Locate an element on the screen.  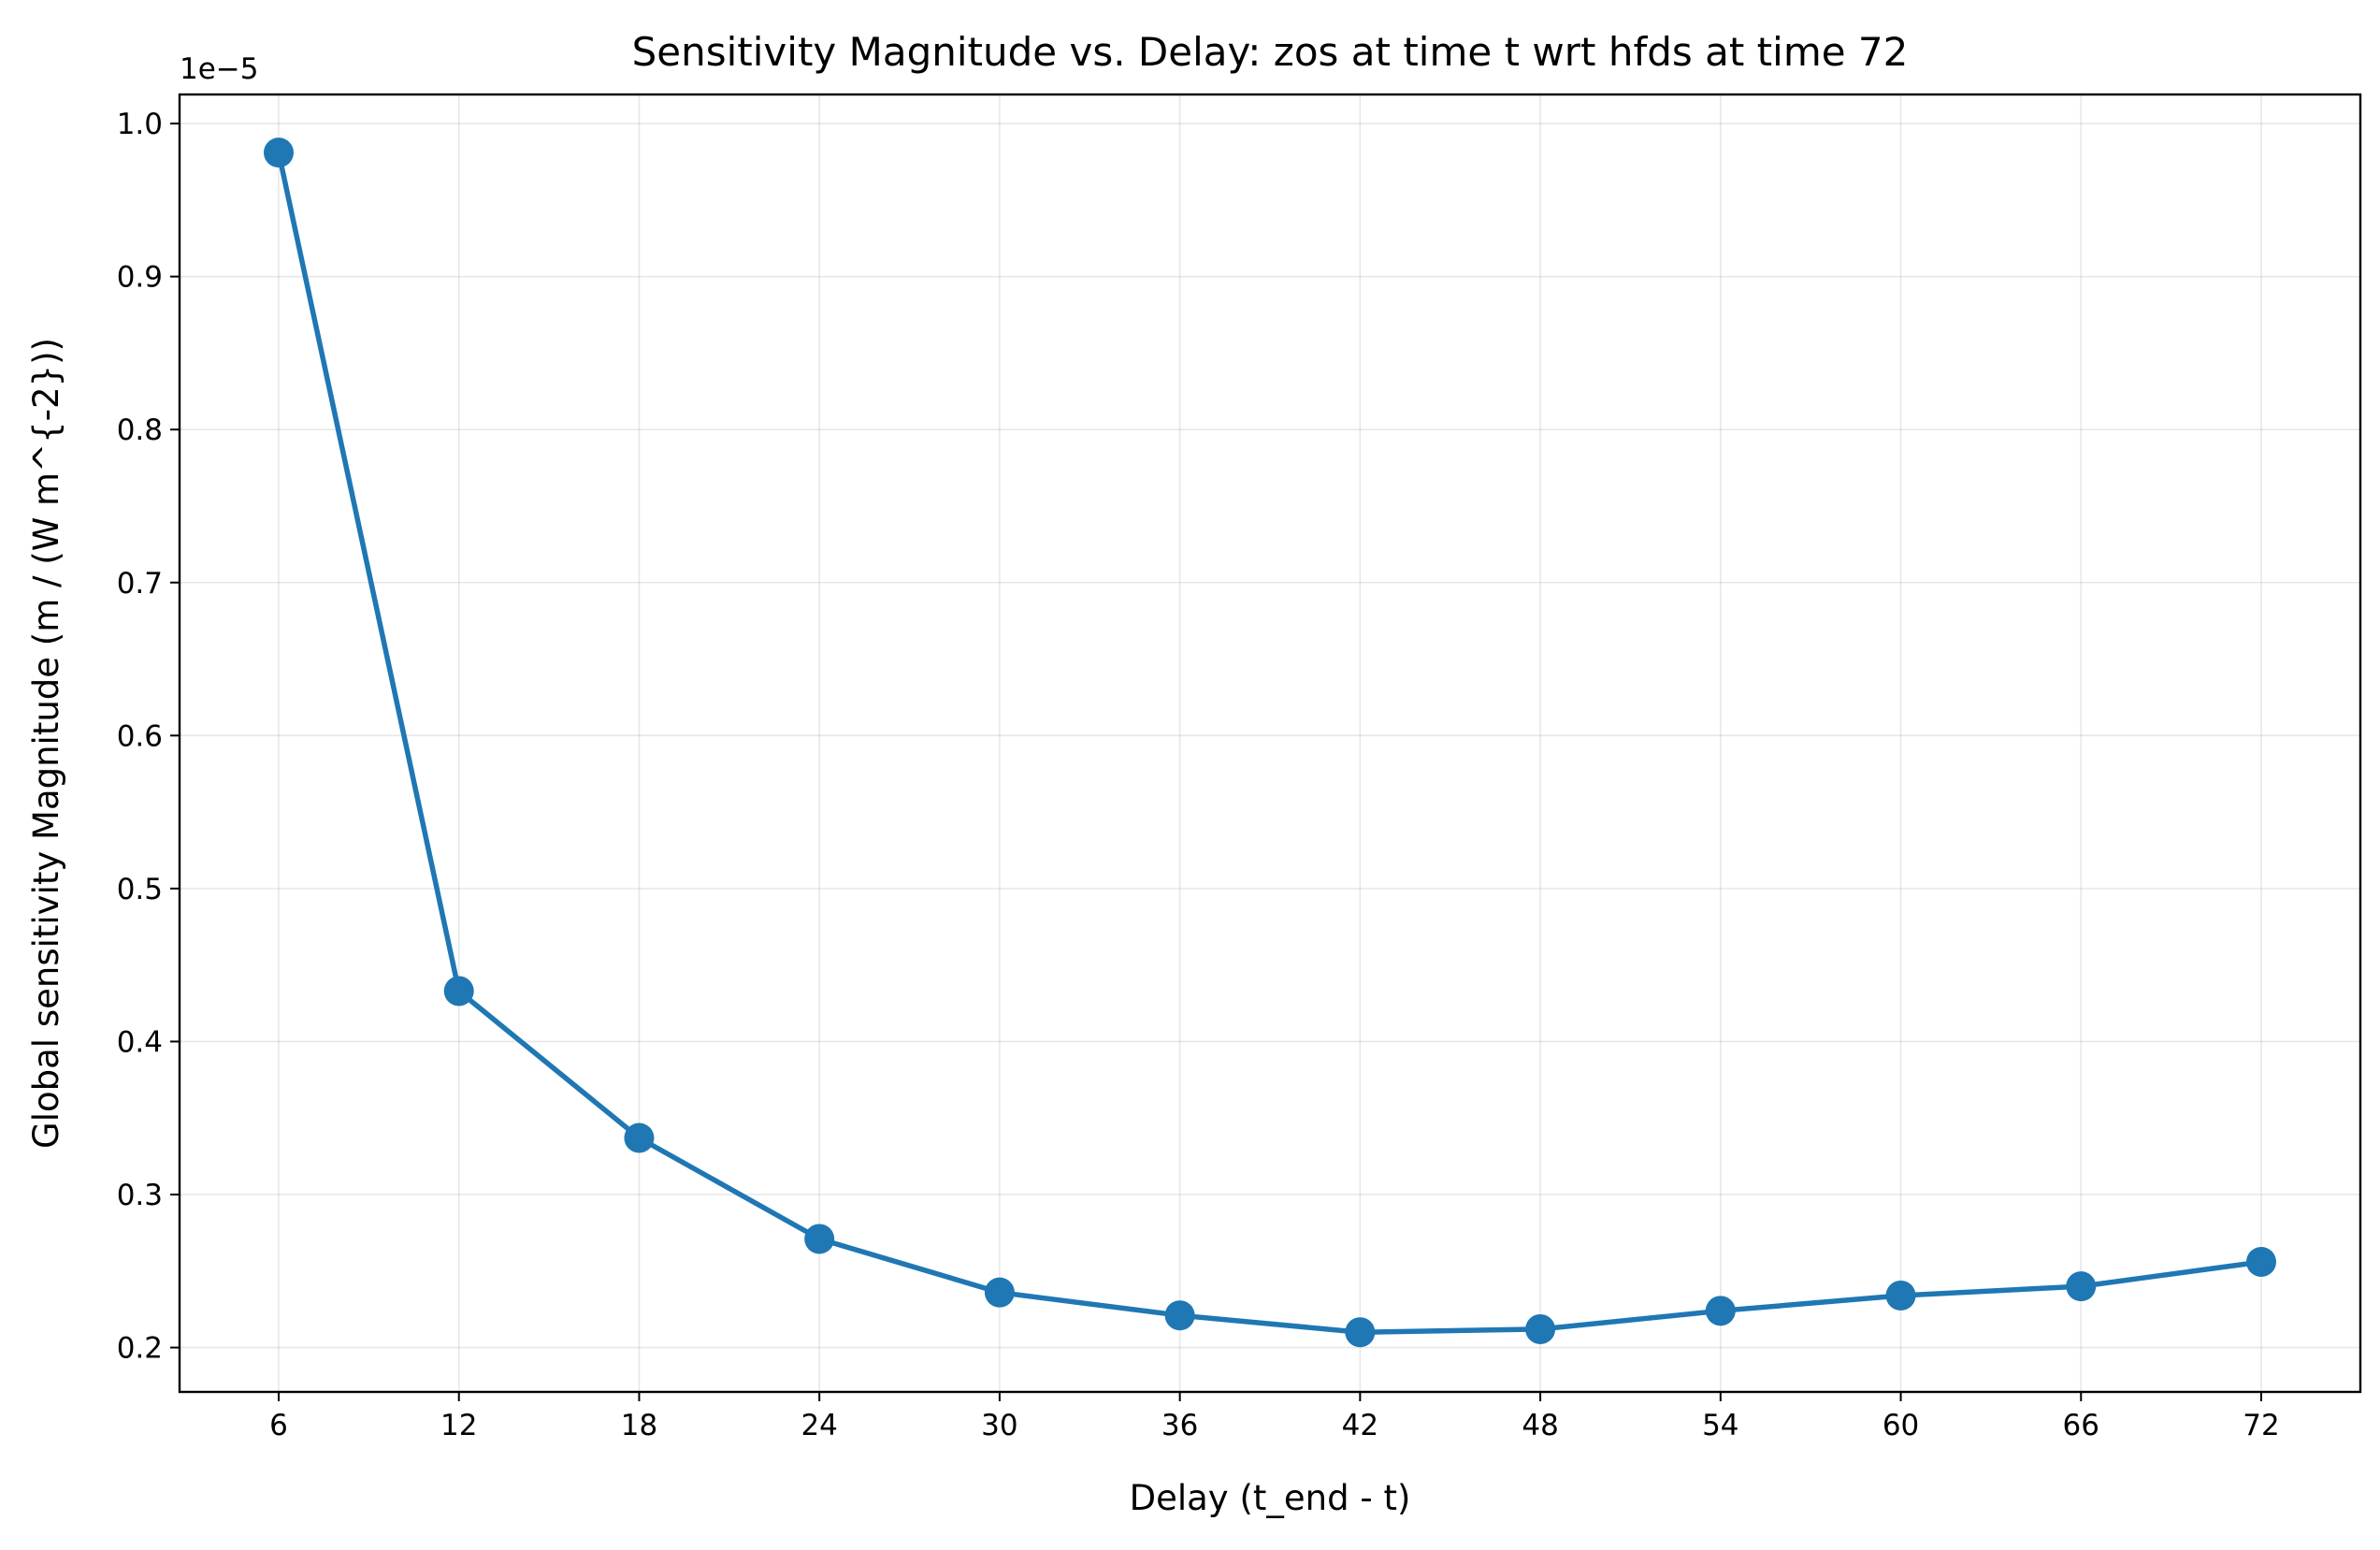
y-tick-label: 1.0 is located at coordinates (140, 124).